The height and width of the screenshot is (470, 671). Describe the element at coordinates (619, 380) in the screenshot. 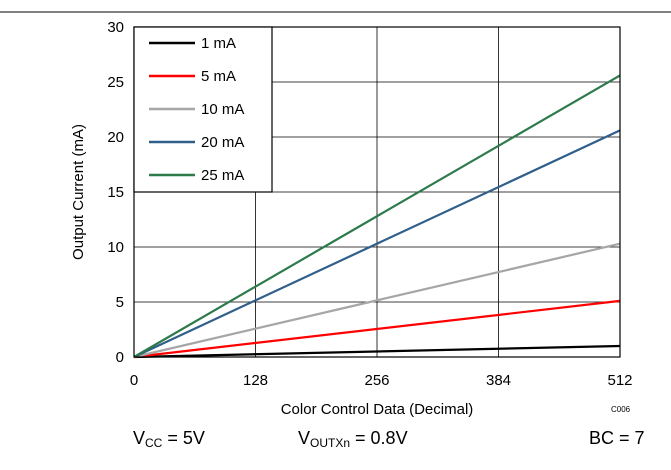

I see `x-tick-label: 512` at that location.